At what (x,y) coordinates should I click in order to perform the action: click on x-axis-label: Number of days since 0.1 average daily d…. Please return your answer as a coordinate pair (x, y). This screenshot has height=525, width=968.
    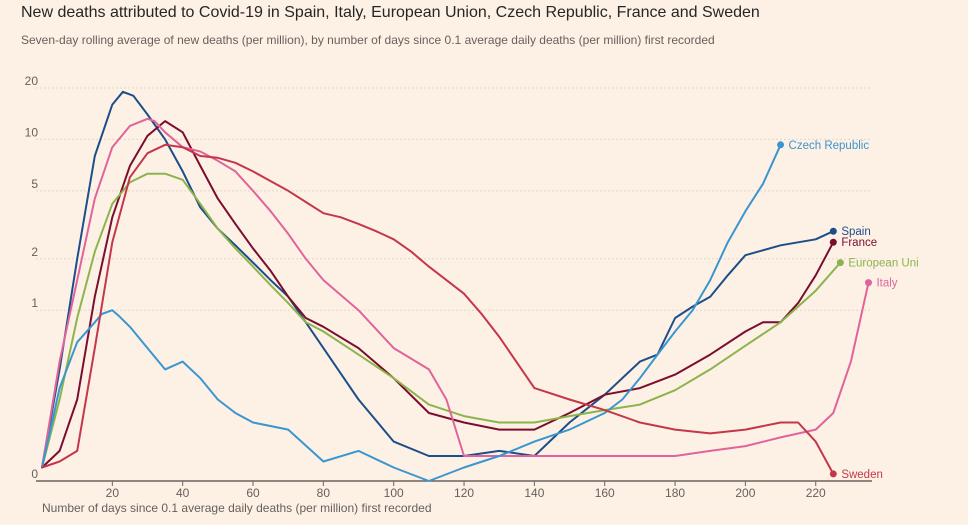
    Looking at the image, I should click on (237, 508).